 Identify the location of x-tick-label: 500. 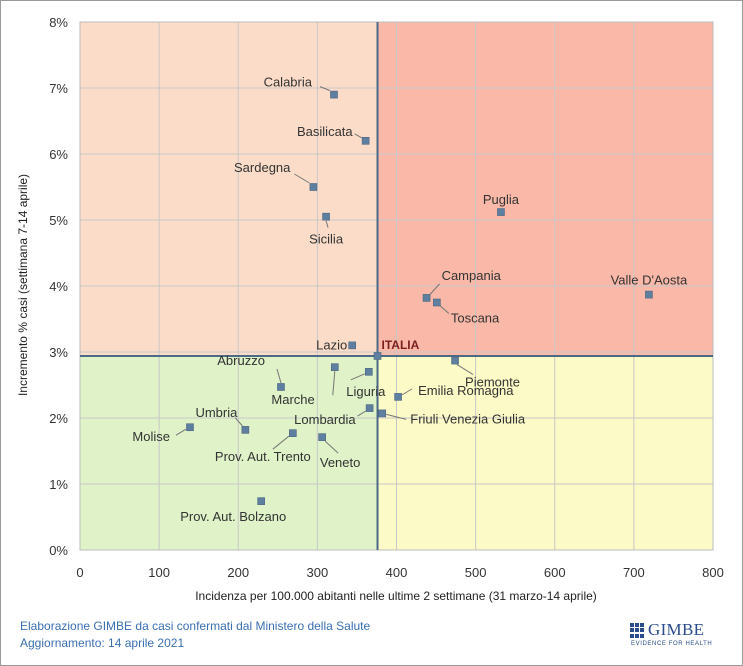
(476, 572).